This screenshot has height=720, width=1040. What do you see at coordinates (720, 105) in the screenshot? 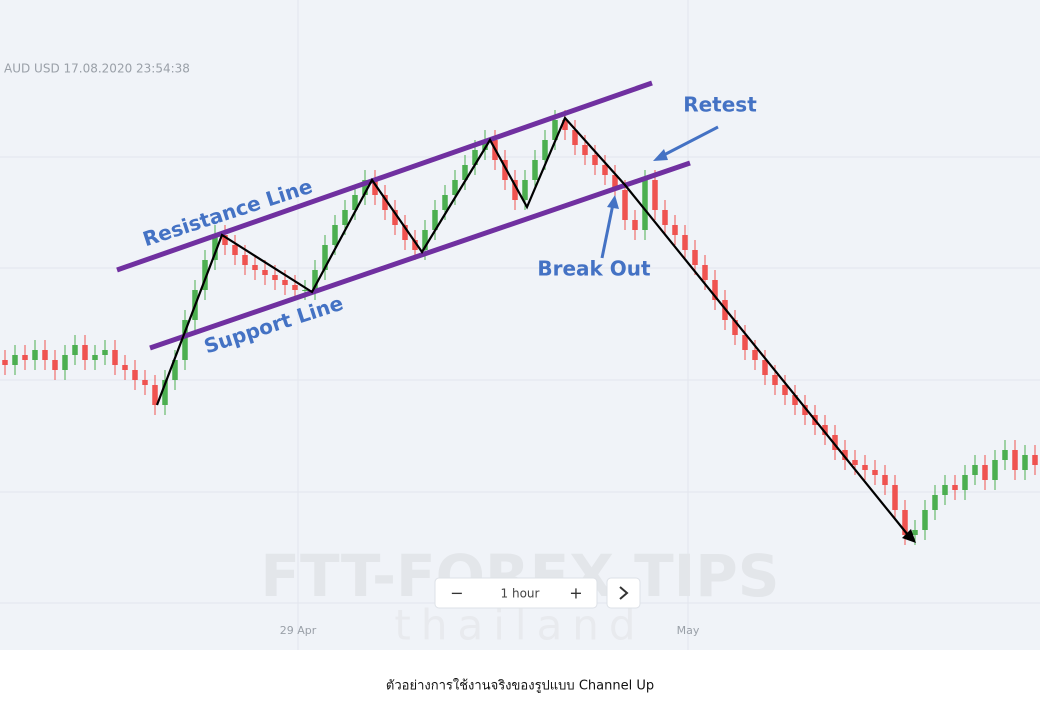
I see `retest-label: Retest` at bounding box center [720, 105].